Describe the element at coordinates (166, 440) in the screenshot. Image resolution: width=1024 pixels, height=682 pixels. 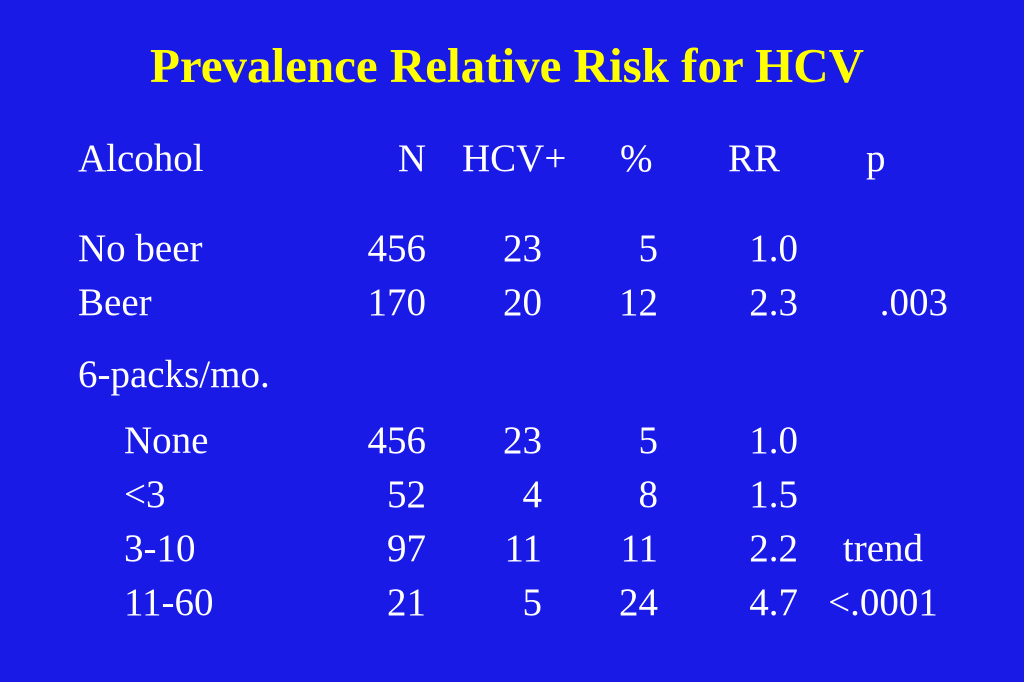
I see `row-label: None` at that location.